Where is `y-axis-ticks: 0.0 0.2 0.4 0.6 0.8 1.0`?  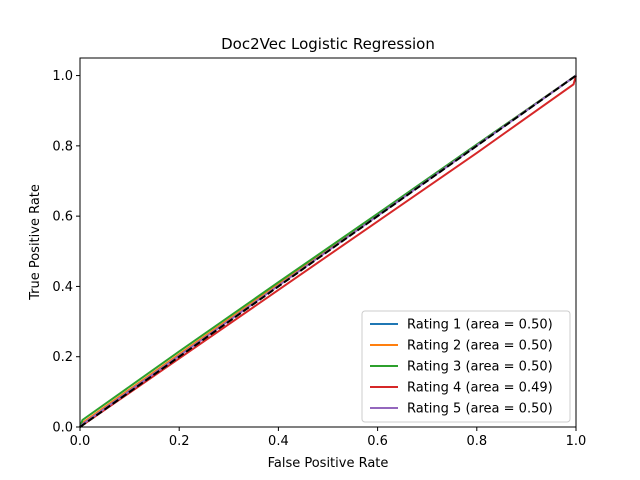
y-axis-ticks: 0.0 0.2 0.4 0.6 0.8 1.0 is located at coordinates (66, 252).